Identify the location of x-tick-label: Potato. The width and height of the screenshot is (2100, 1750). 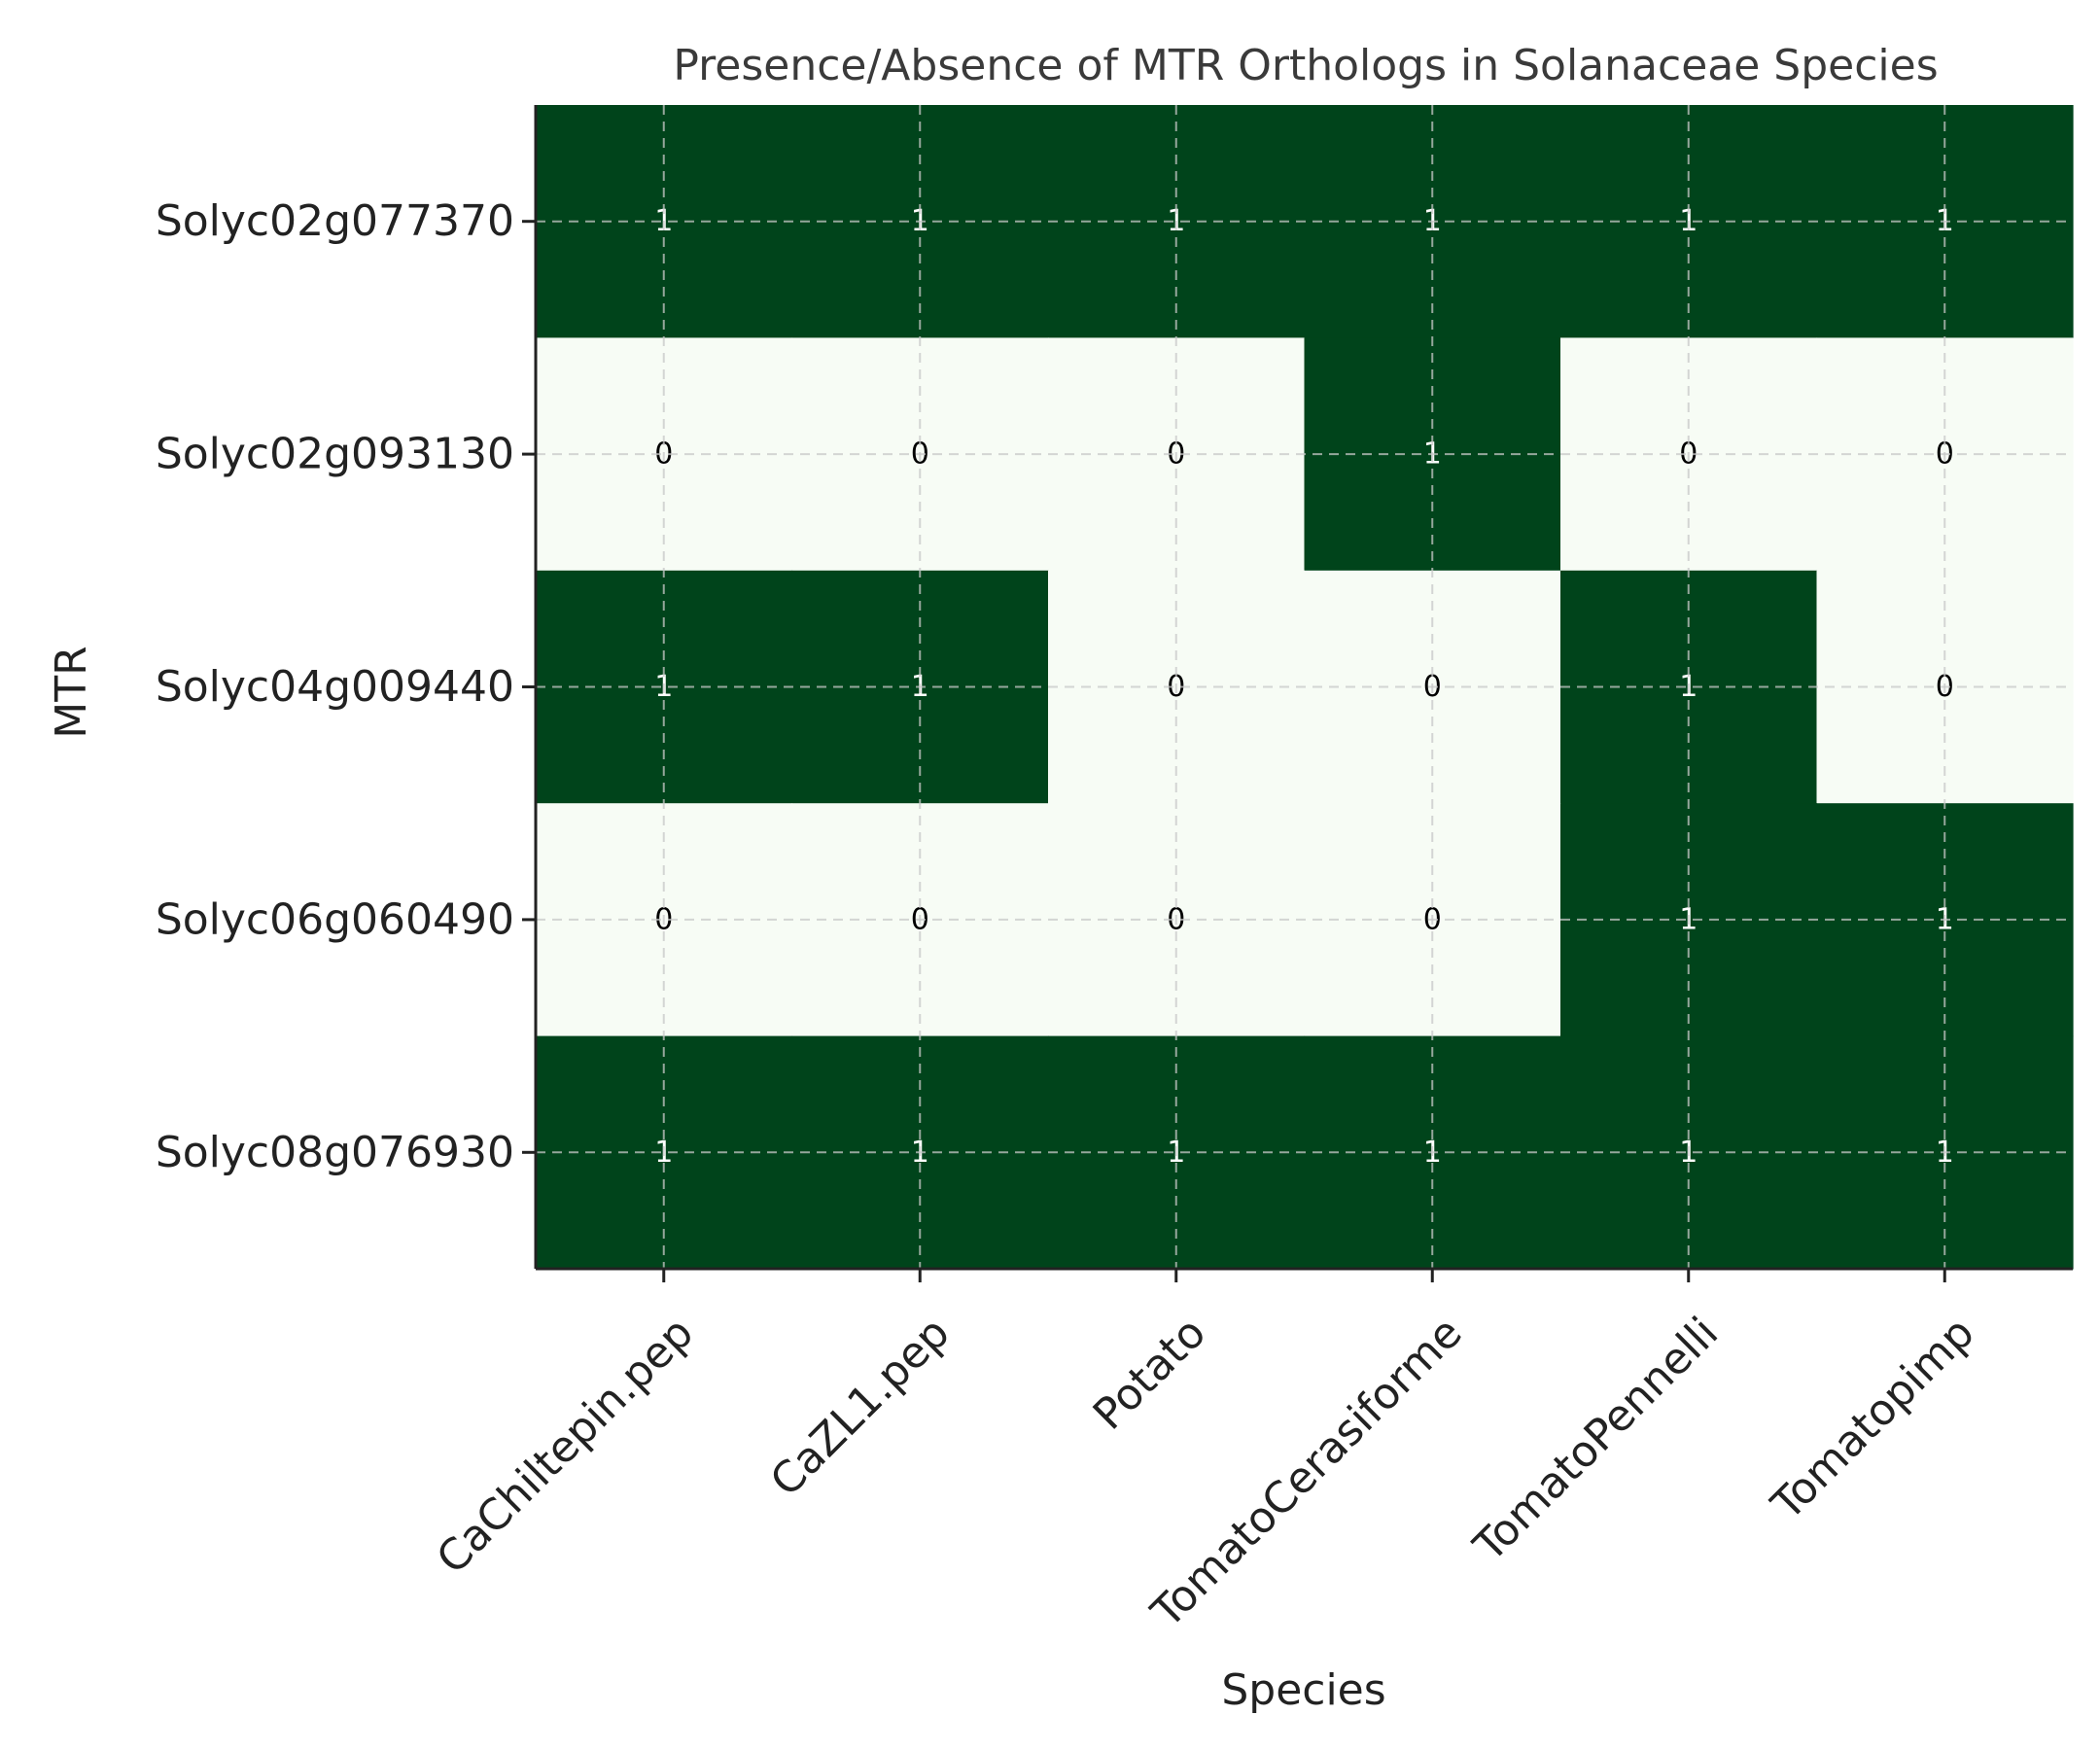
(1149, 1373).